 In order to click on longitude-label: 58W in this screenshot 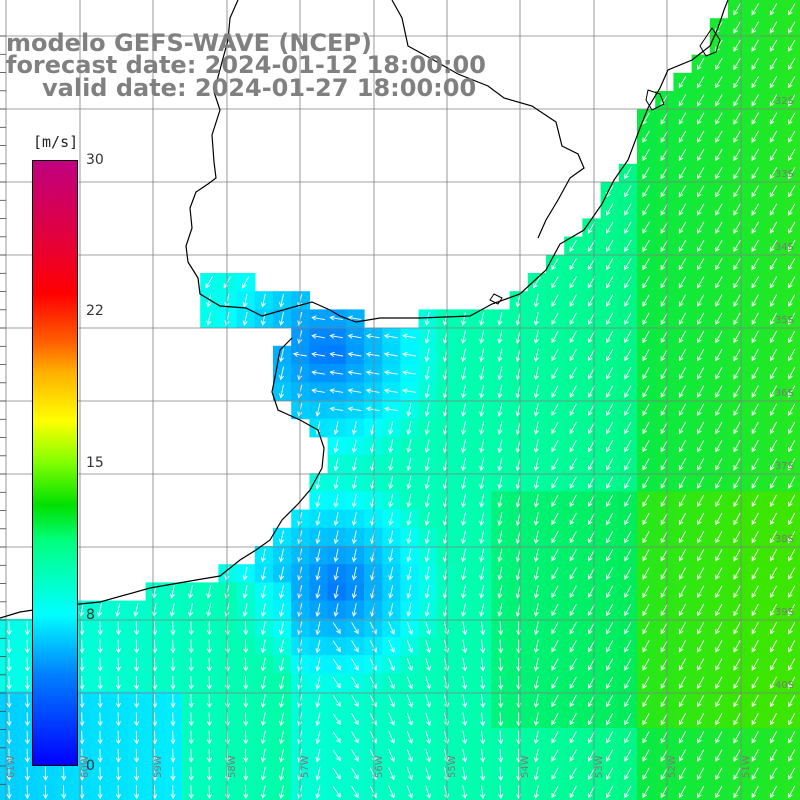, I will do `click(232, 766)`.